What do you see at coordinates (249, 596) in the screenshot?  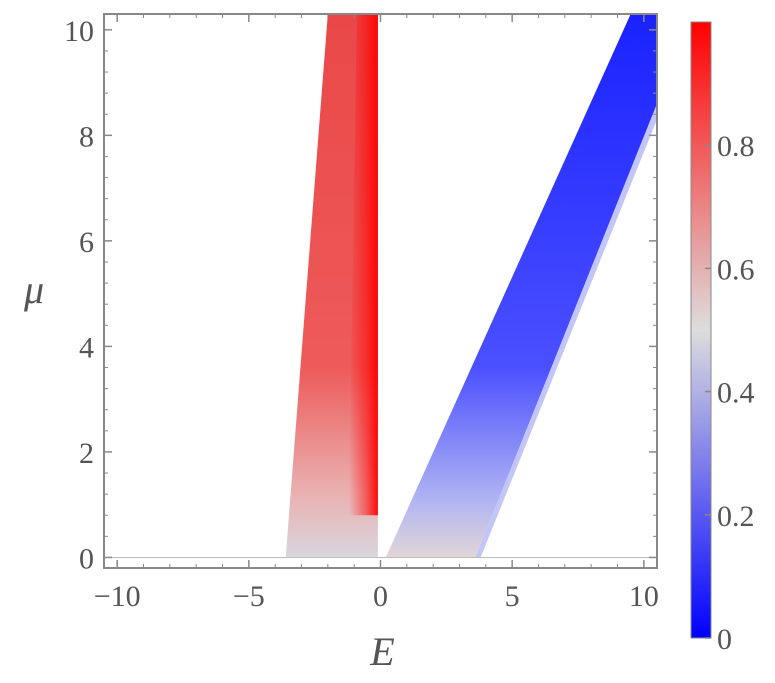 I see `x-tick-label: −5` at bounding box center [249, 596].